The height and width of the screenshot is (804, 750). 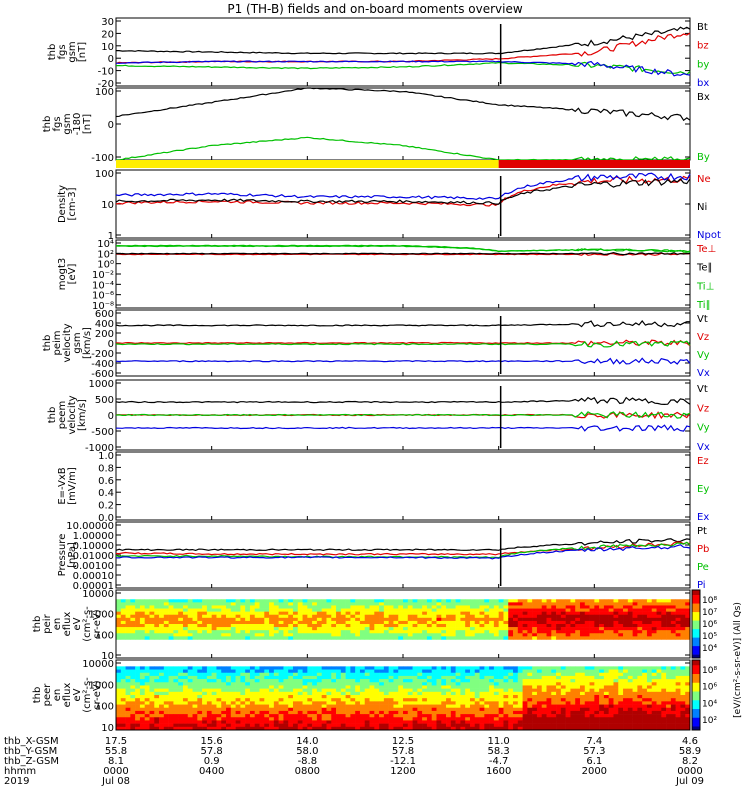 I want to click on x-tick-label: 0.9, so click(x=212, y=761).